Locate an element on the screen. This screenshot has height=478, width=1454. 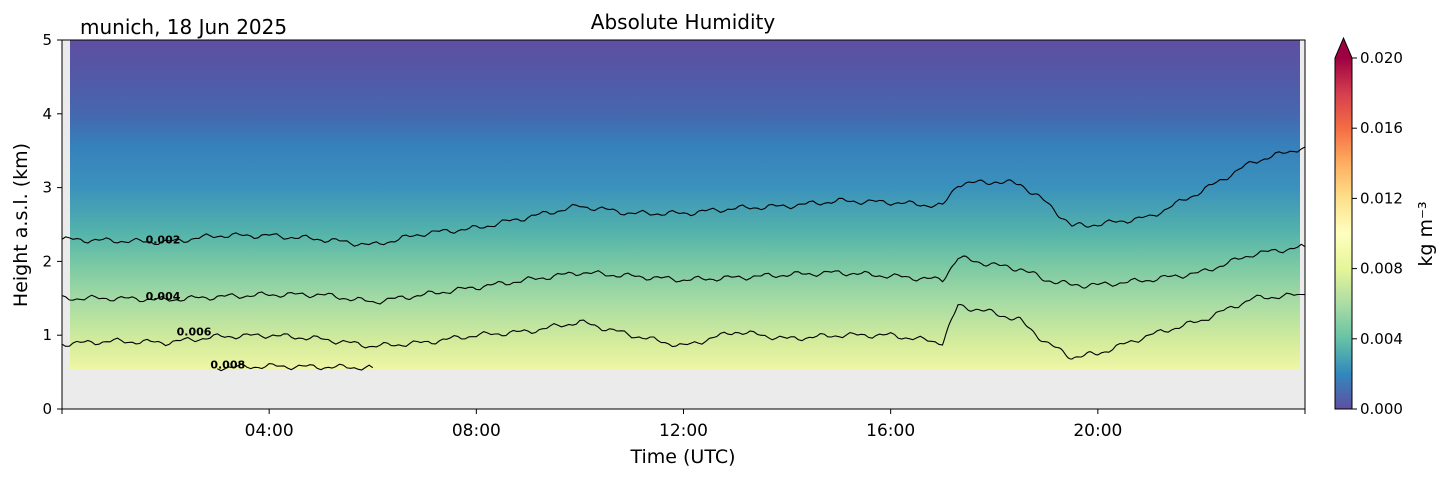
y-tick-label: 4 is located at coordinates (47, 114).